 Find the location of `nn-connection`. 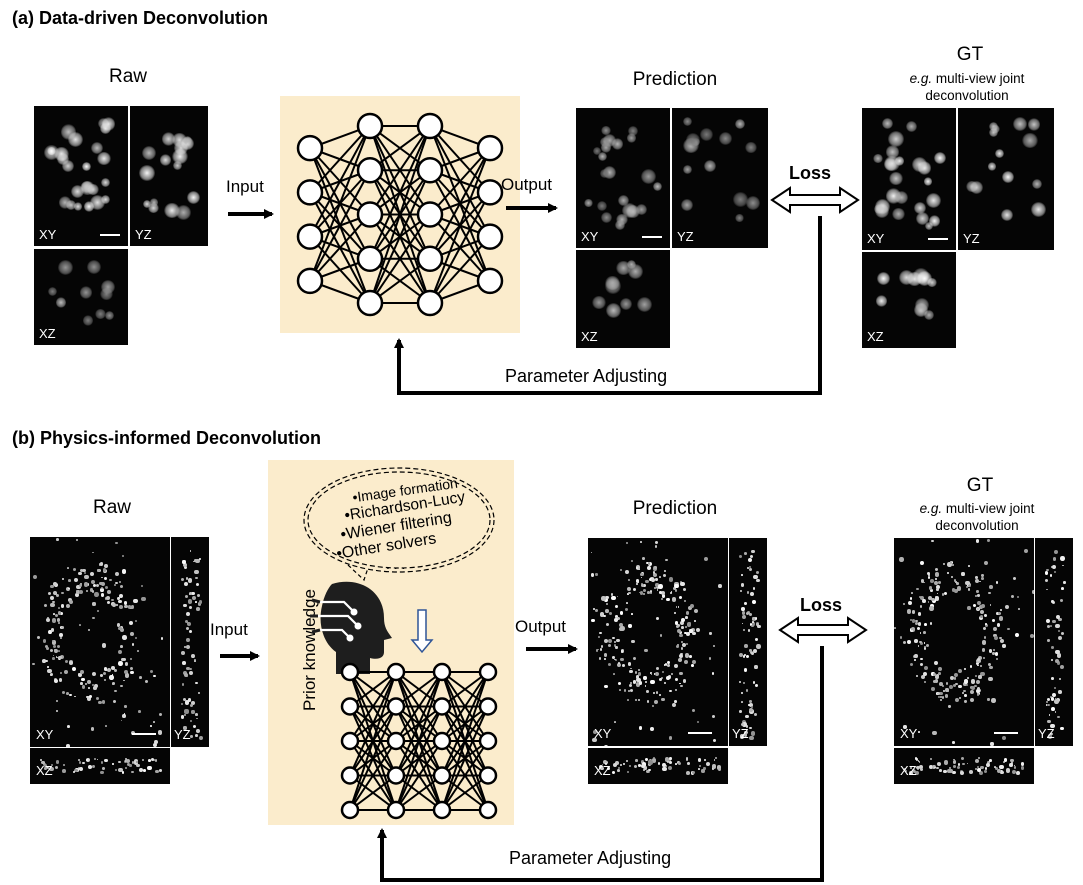

nn-connection is located at coordinates (400, 214).